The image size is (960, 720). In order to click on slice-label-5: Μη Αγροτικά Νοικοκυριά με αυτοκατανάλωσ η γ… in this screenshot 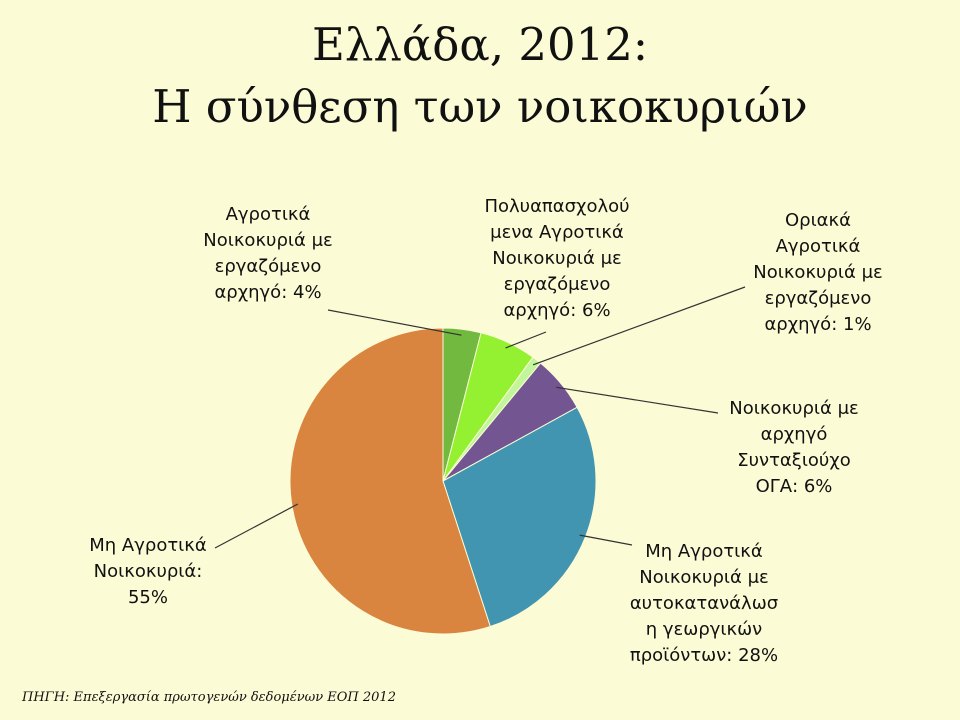, I will do `click(704, 603)`.